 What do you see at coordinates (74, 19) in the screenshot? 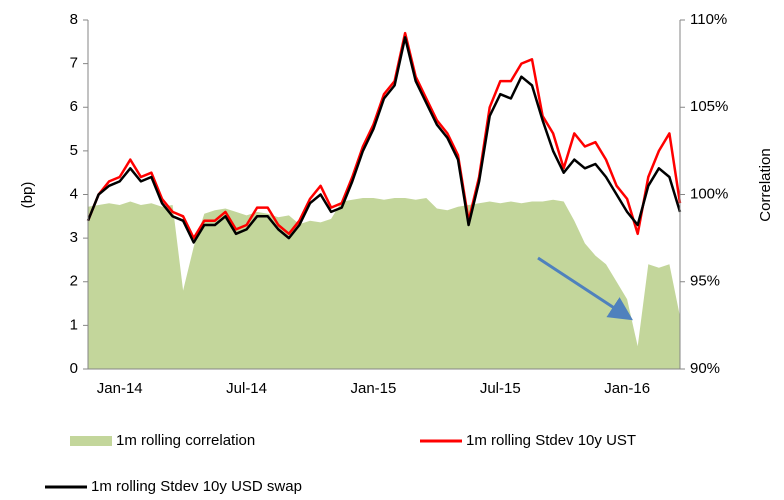
I see `y-tick-label: 8` at bounding box center [74, 19].